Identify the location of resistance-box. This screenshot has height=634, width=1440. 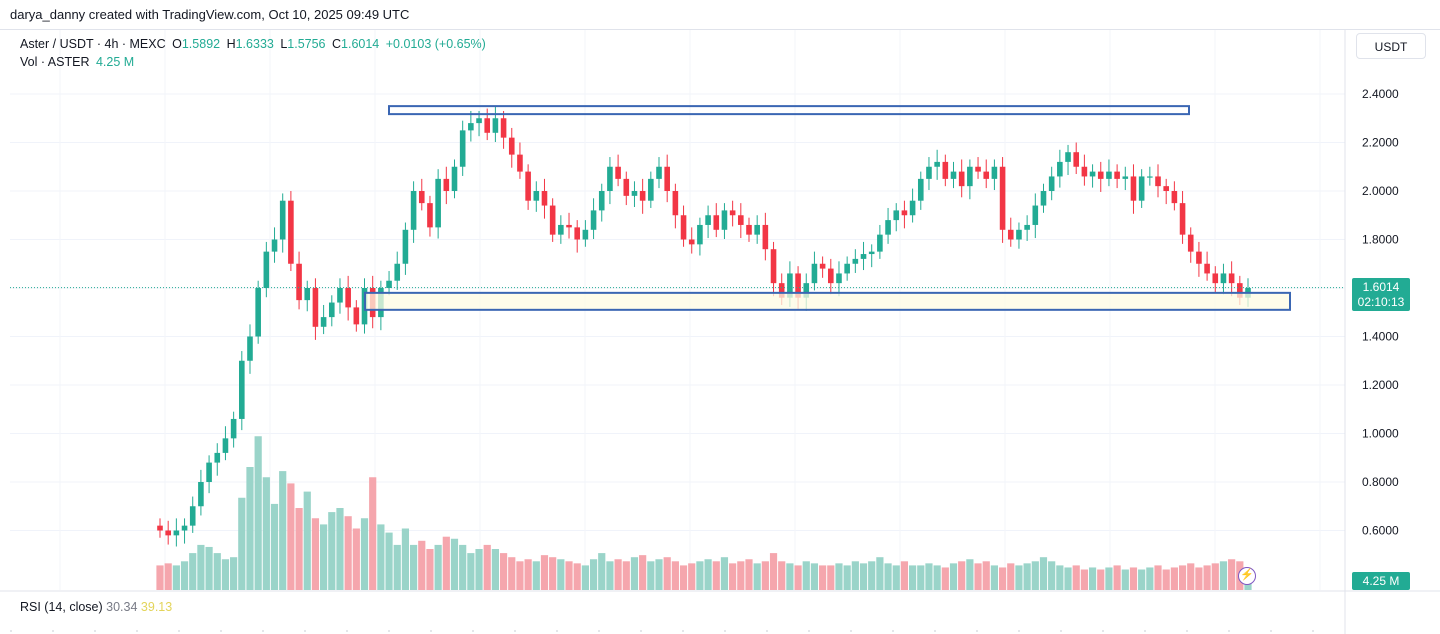
(789, 110).